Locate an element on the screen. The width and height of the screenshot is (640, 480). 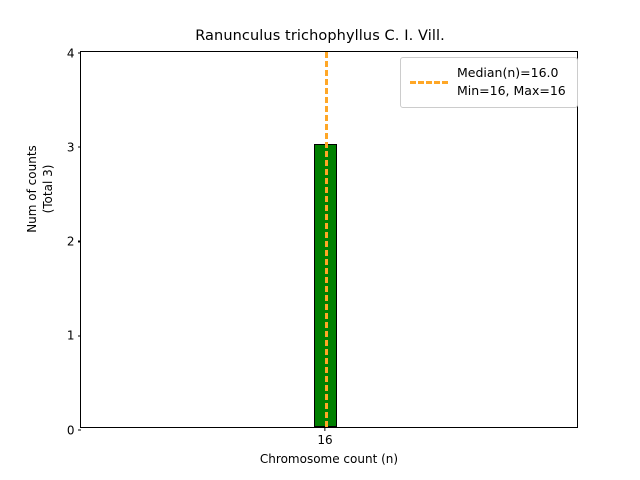
legend-label-median: Median(n)=16.0 is located at coordinates (508, 72).